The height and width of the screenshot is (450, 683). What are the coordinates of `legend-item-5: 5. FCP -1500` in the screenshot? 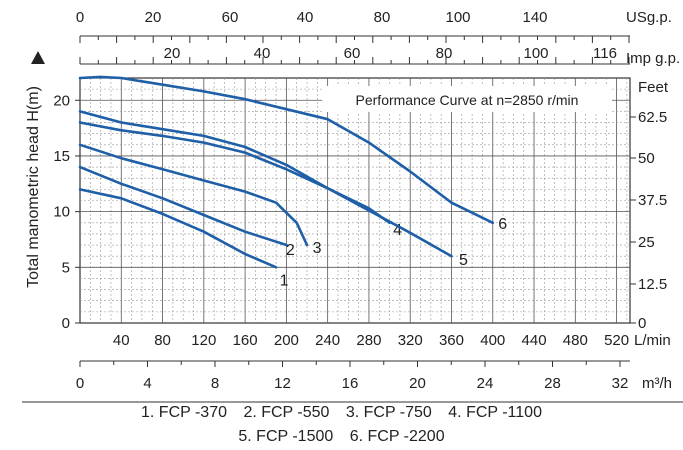 It's located at (286, 436).